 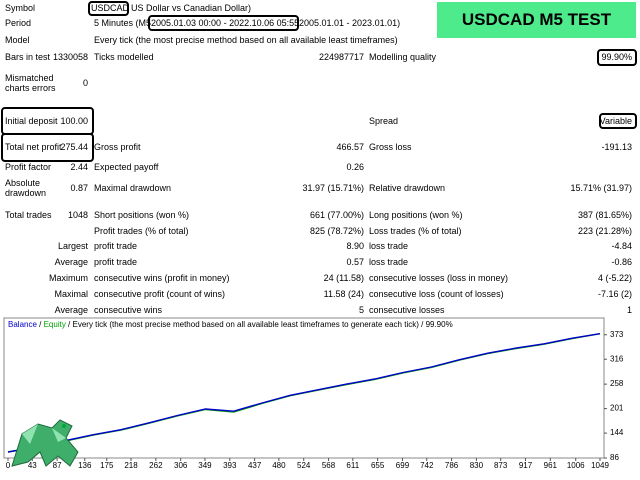 I want to click on row-value: Variable, so click(x=615, y=121).